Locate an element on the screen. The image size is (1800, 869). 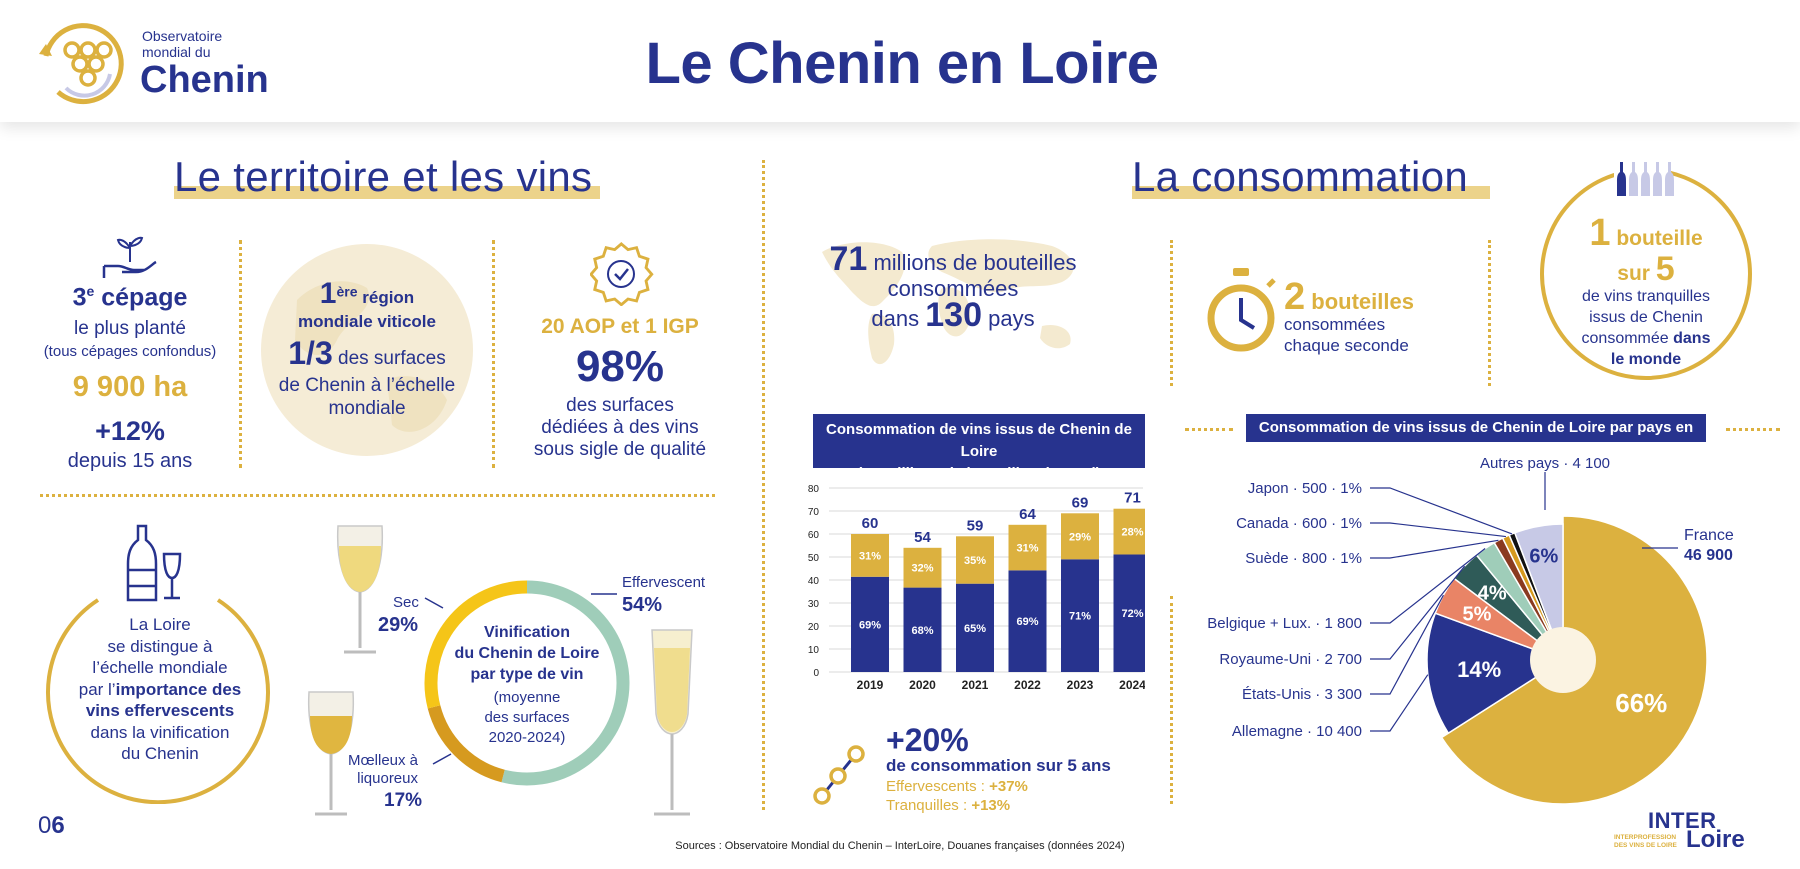
region-rank-word: région is located at coordinates (388, 297).